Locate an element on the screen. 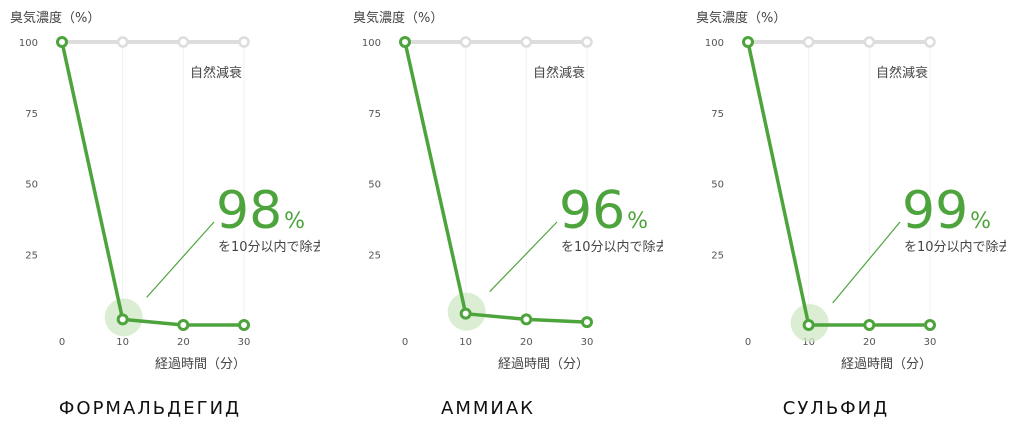  annotation-value: 96% is located at coordinates (603, 211).